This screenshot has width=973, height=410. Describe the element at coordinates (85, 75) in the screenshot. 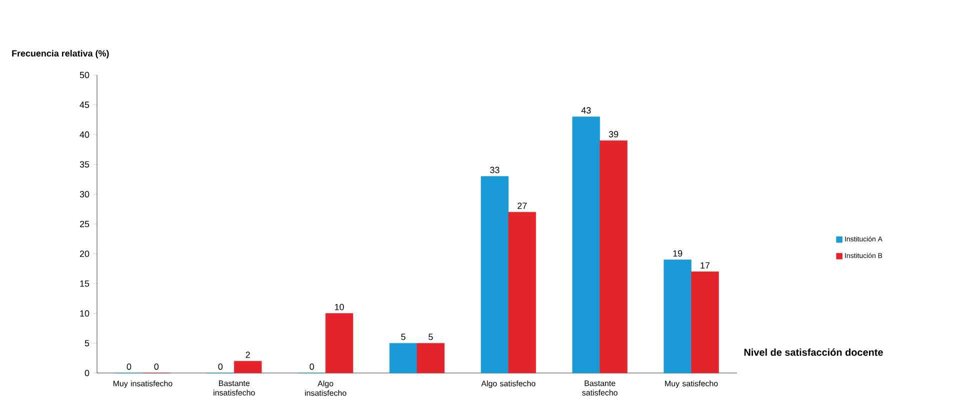

I see `y-tick-label: 50` at that location.